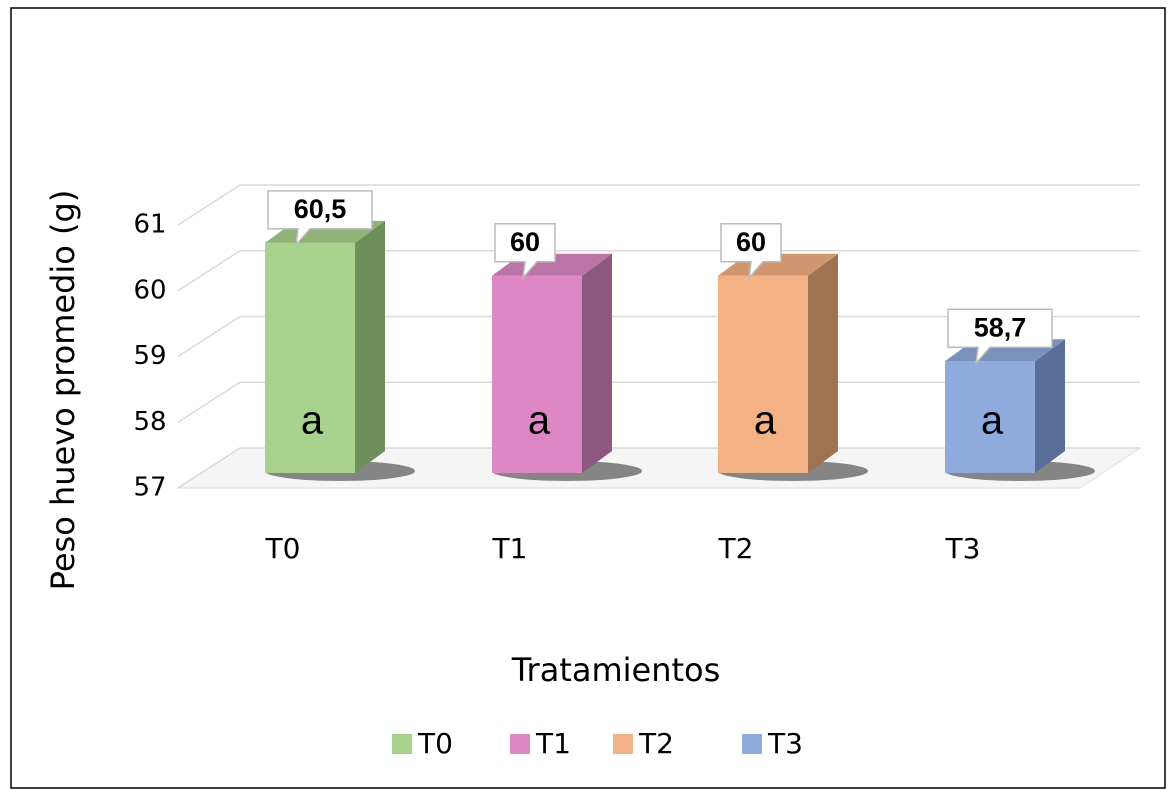 This screenshot has height=799, width=1176. I want to click on value-label: 60,5, so click(320, 209).